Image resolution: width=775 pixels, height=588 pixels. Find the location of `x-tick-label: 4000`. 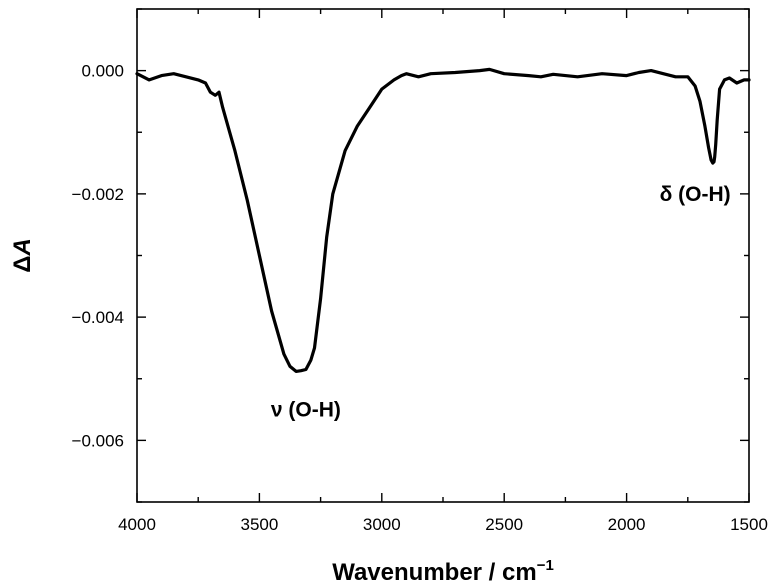

x-tick-label: 4000 is located at coordinates (137, 524).